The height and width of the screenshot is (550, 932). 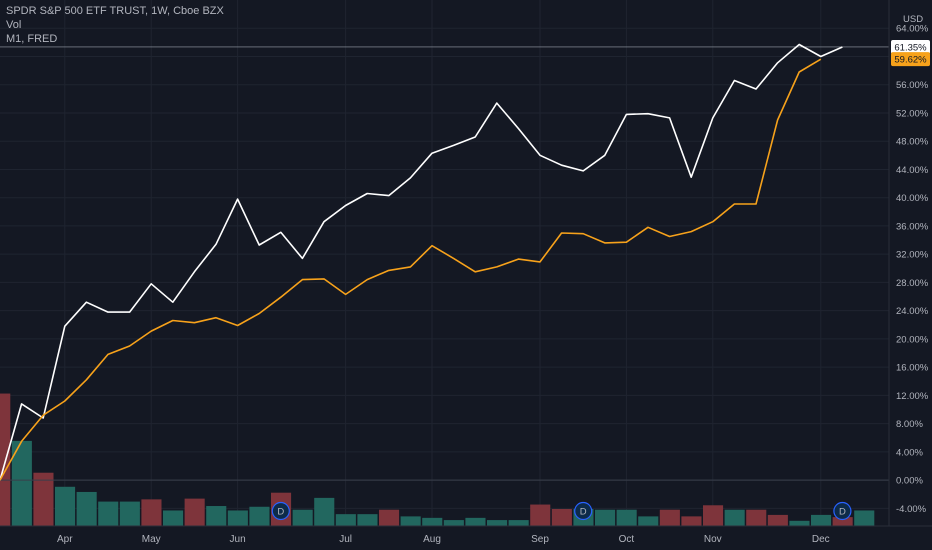 I want to click on y-tick-label: 0.00%, so click(x=909, y=481).